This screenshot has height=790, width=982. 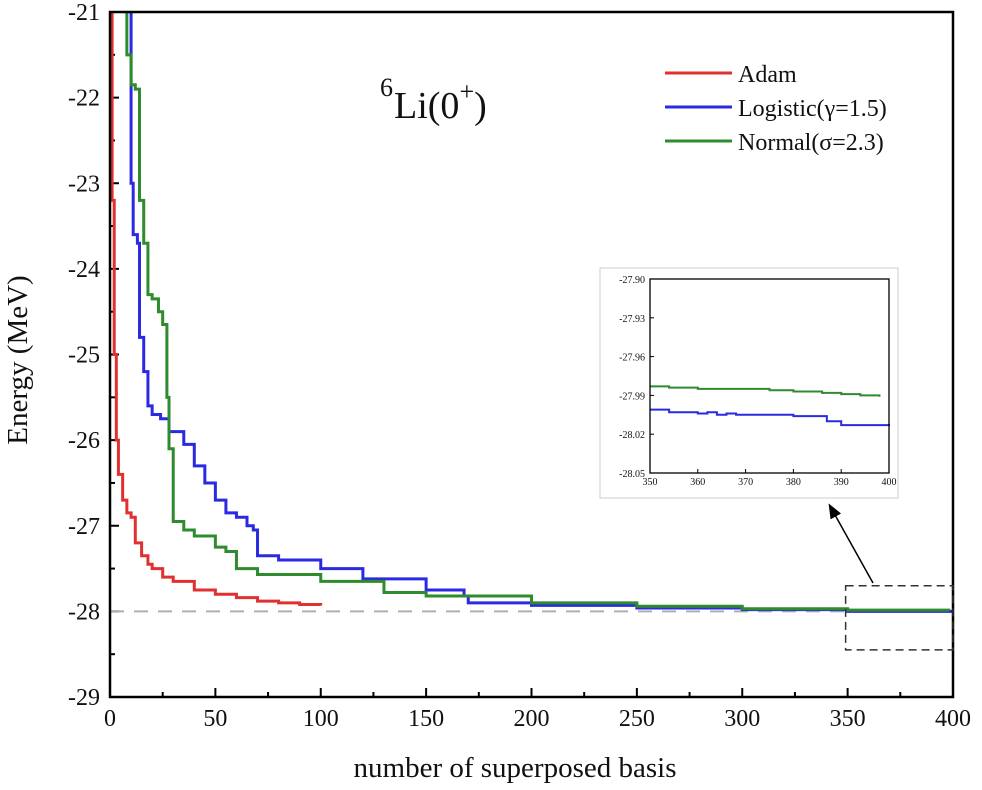 What do you see at coordinates (18, 359) in the screenshot?
I see `y-axis-label: Energy (MeV)` at bounding box center [18, 359].